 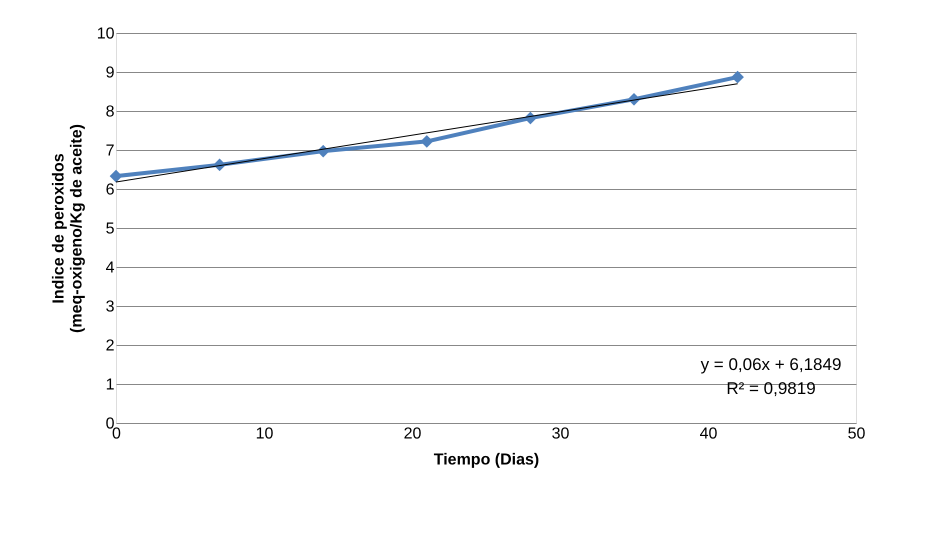 What do you see at coordinates (110, 385) in the screenshot?
I see `y-tick-label: 1` at bounding box center [110, 385].